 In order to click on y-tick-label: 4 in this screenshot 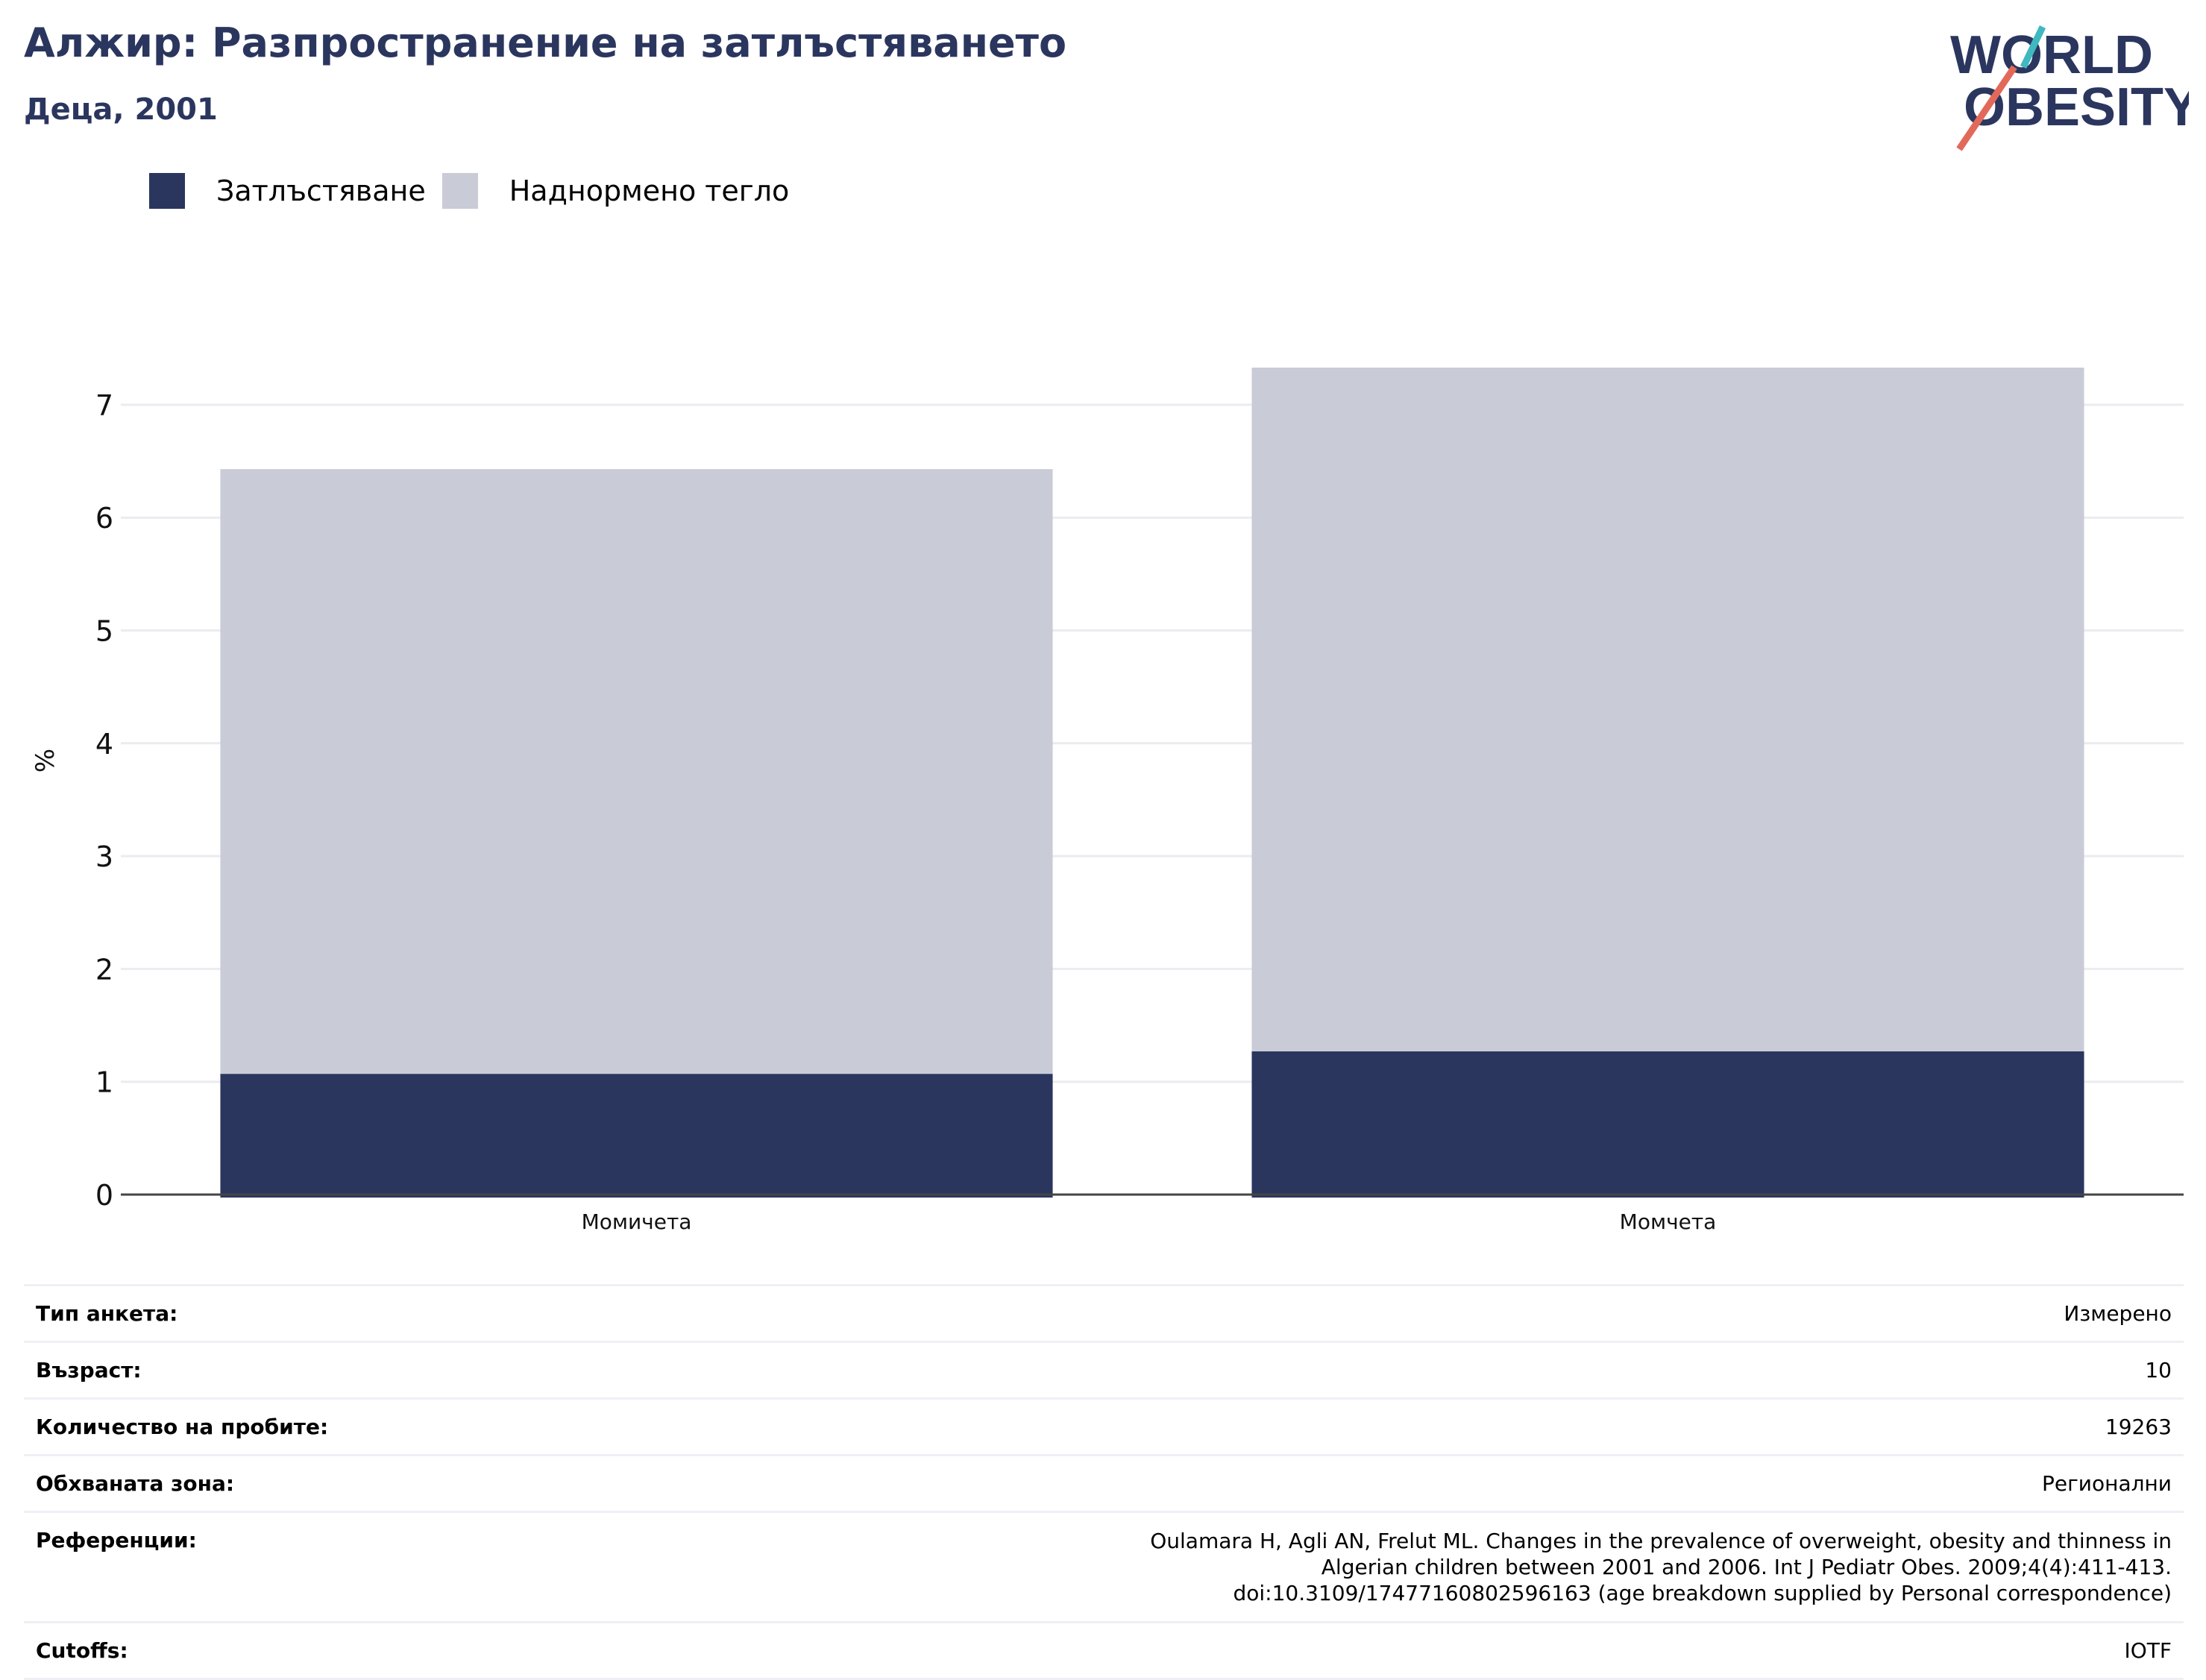, I will do `click(104, 744)`.